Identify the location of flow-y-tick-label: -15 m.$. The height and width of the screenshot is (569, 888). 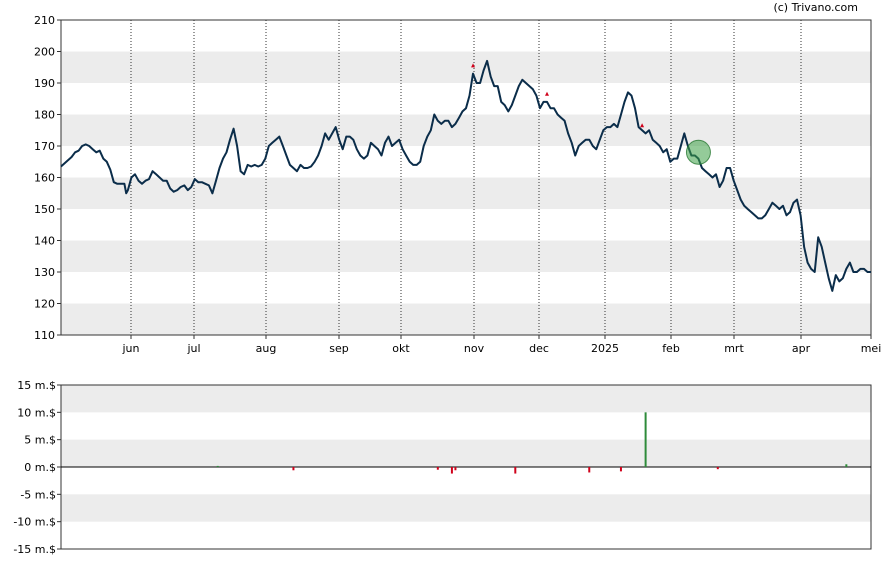
(34, 549).